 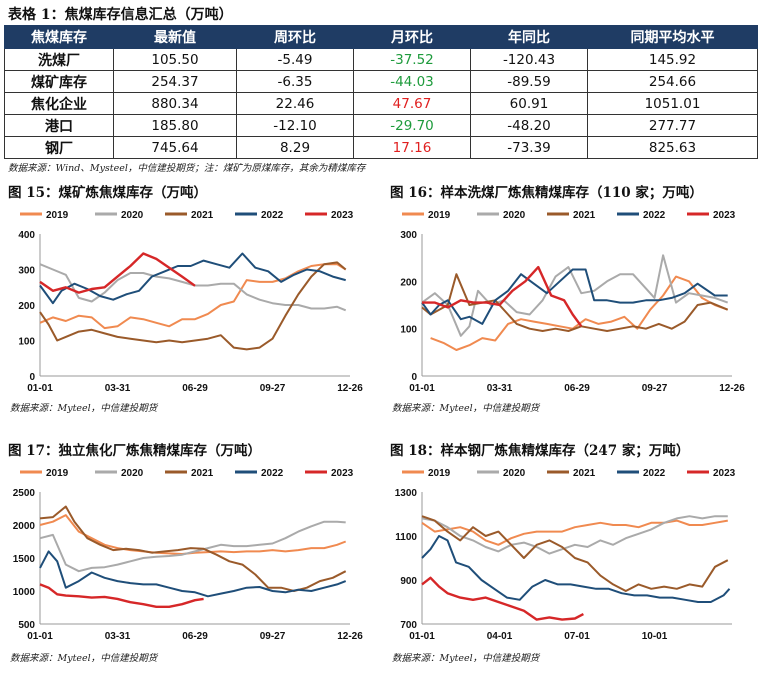 What do you see at coordinates (175, 37) in the screenshot?
I see `header-latest: 最新值` at bounding box center [175, 37].